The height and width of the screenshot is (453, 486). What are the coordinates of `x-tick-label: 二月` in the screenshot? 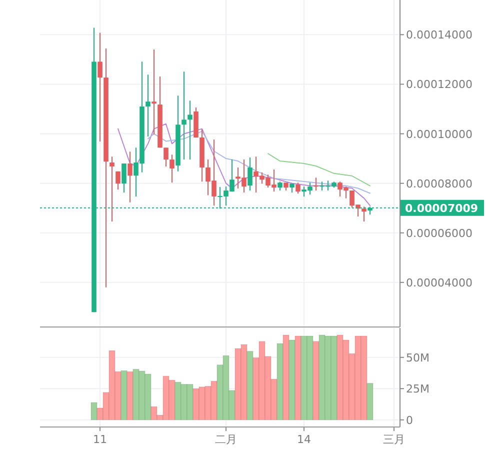 It's located at (226, 439).